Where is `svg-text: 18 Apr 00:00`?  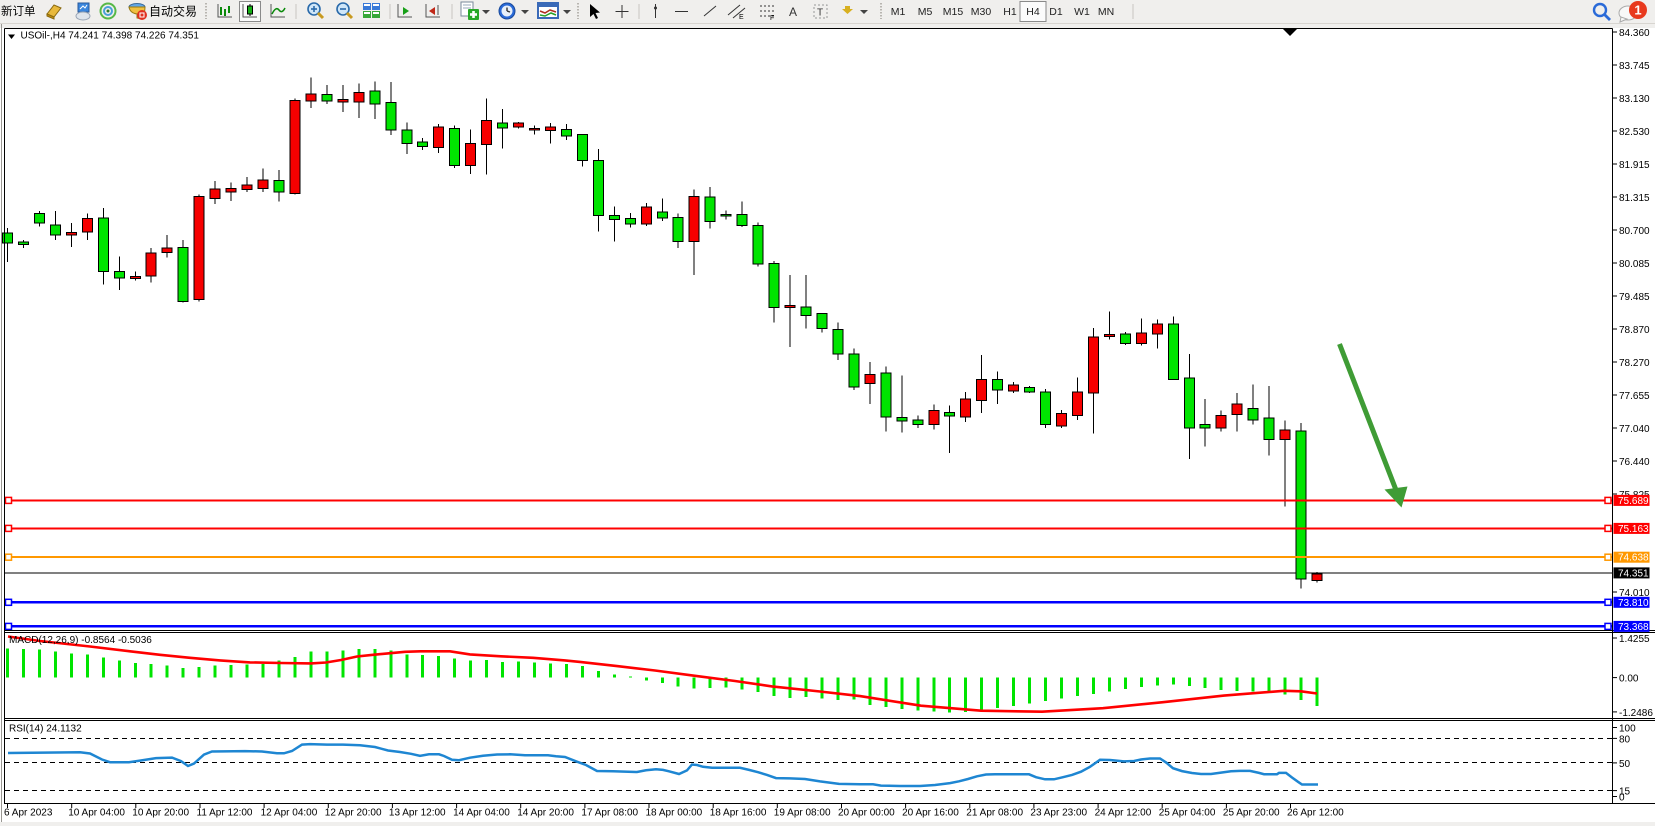
svg-text: 18 Apr 00:00 is located at coordinates (674, 813).